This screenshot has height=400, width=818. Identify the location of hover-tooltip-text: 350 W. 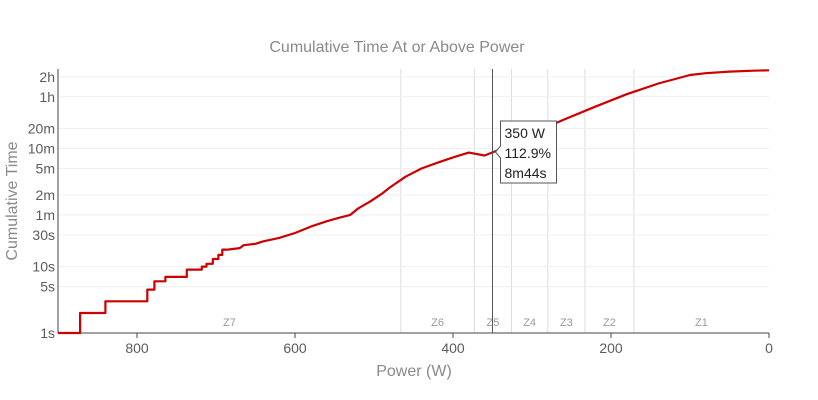
(525, 133).